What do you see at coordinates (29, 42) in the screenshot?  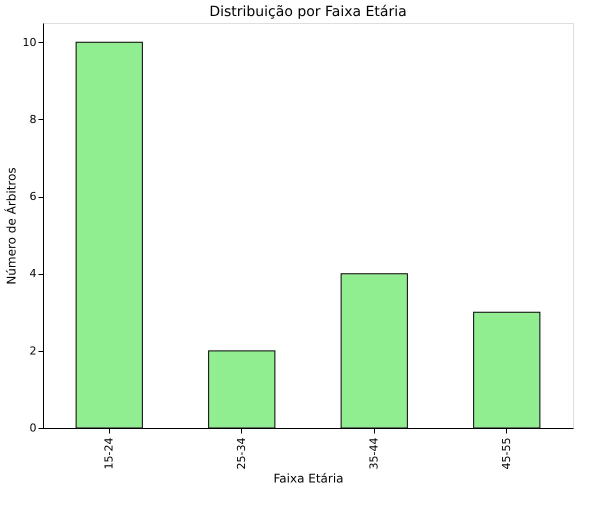 I see `y-tick-label: 10` at bounding box center [29, 42].